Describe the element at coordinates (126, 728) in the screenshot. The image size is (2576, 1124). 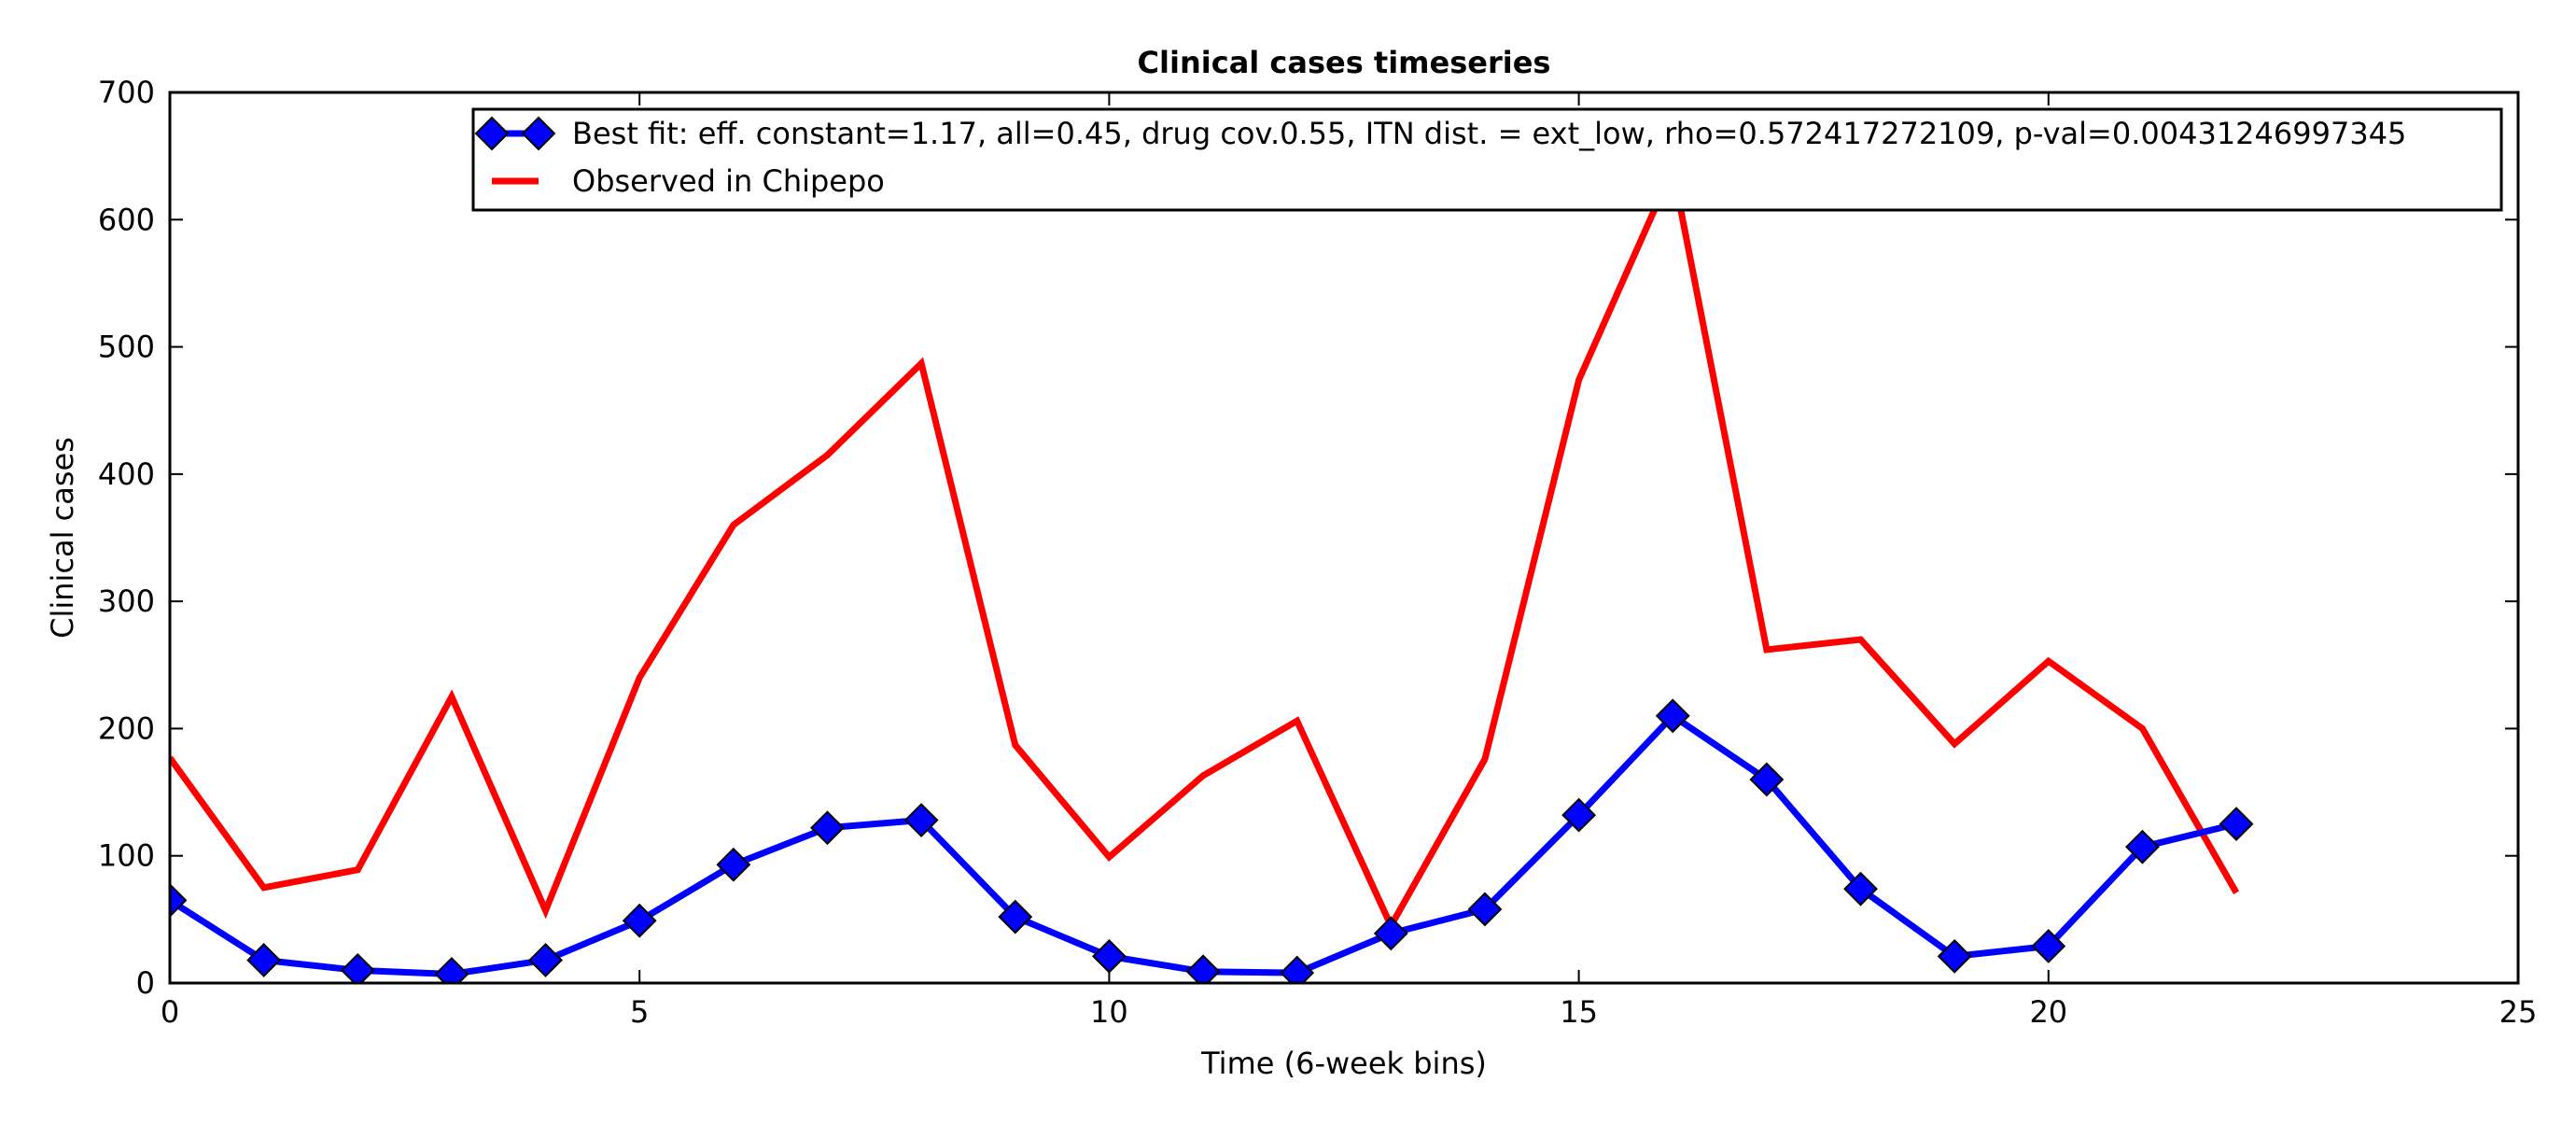
I see `y-tick-label: 200` at that location.